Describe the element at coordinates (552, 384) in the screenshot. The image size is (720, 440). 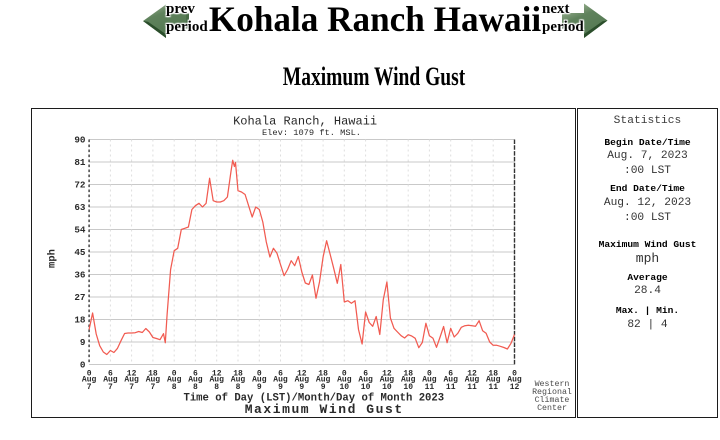
I see `svg-text: Western` at that location.